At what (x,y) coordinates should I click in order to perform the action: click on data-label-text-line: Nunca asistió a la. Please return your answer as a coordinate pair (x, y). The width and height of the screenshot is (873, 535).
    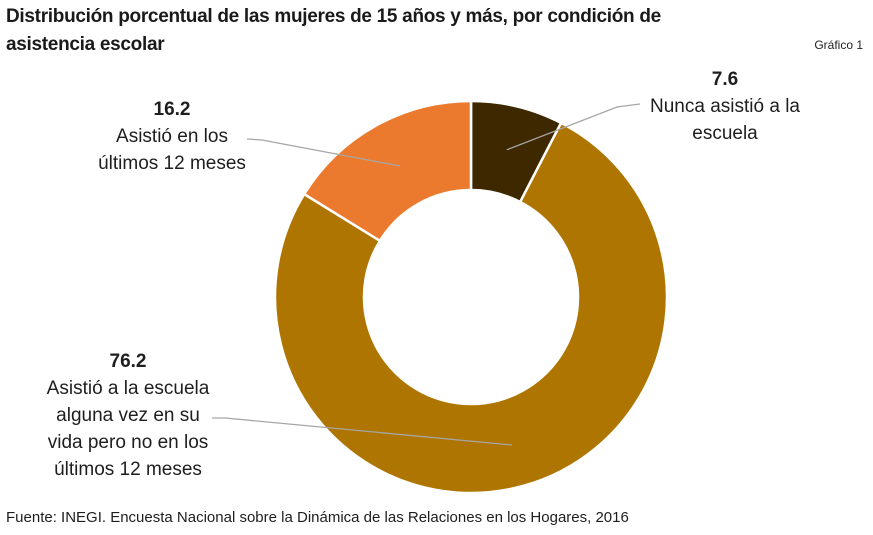
    Looking at the image, I should click on (725, 106).